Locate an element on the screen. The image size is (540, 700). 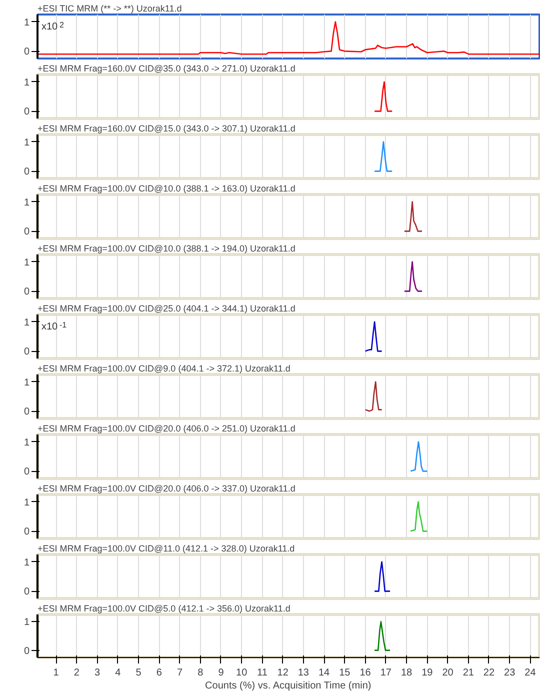
chart-title: +ESI MRM Frag=100.0V CID@25.0 (404.1 -> 344.1) Uzorak11.d is located at coordinates (167, 309).